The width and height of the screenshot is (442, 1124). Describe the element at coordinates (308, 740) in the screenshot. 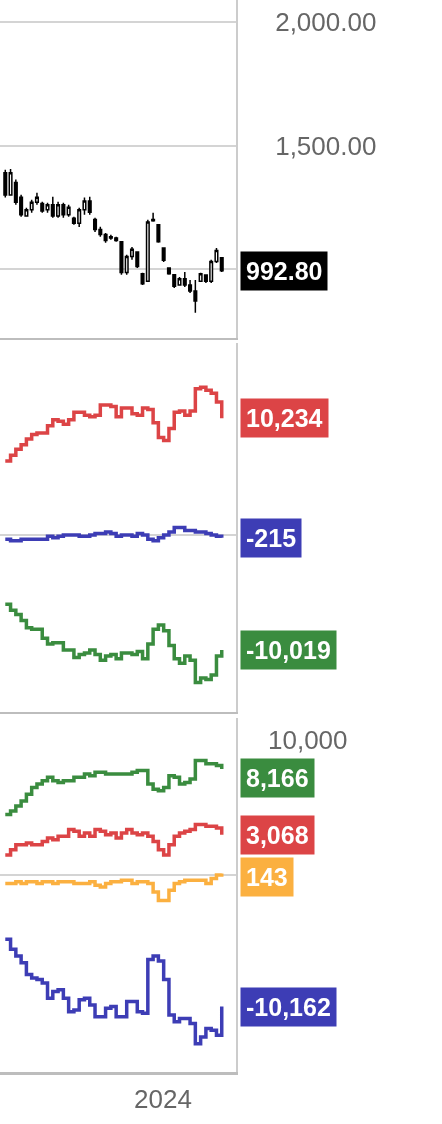

I see `text: 10,000` at that location.